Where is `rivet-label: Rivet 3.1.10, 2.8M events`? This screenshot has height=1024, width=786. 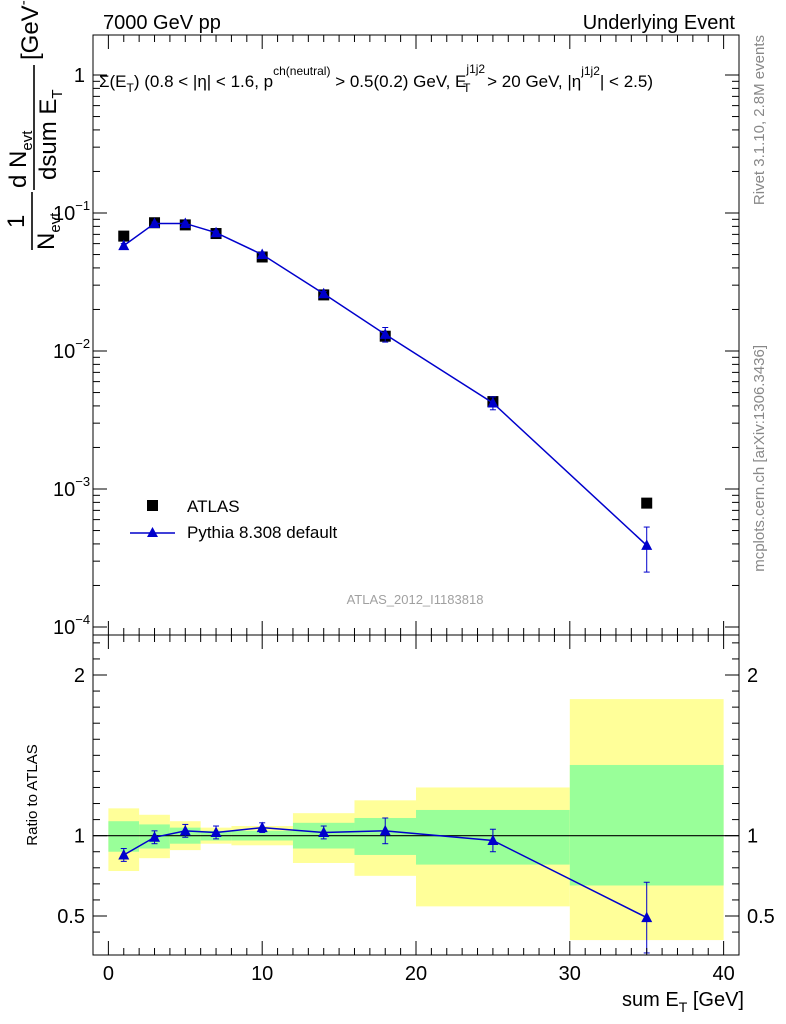
rivet-label: Rivet 3.1.10, 2.8M events is located at coordinates (759, 120).